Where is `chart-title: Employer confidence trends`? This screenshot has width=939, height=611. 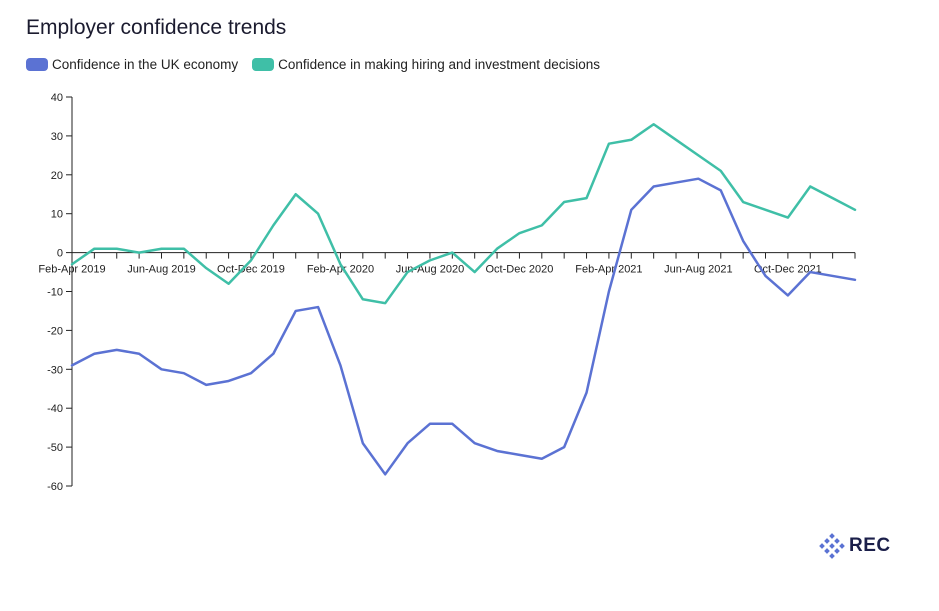 chart-title: Employer confidence trends is located at coordinates (156, 27).